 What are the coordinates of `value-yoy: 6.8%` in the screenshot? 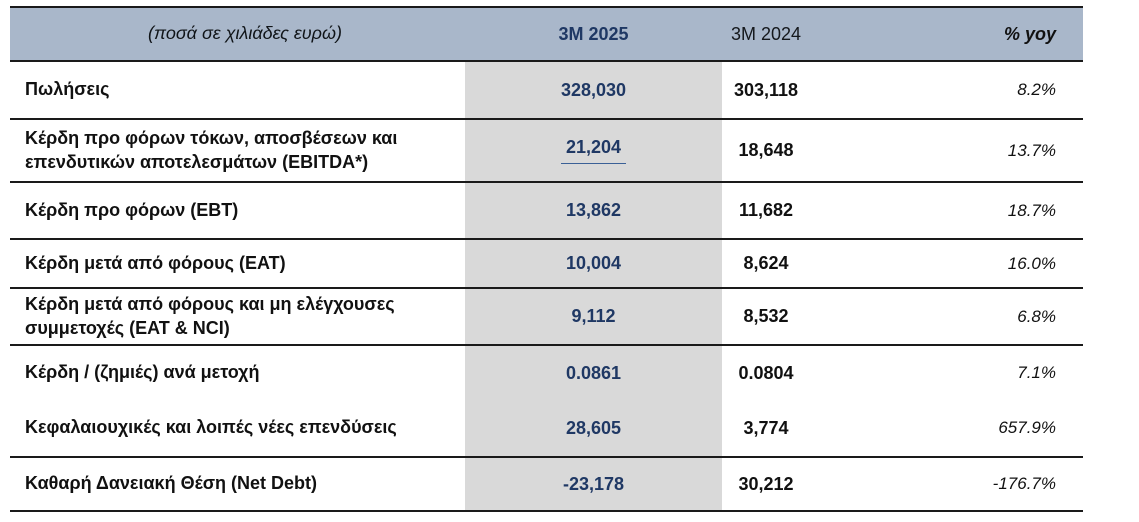 It's located at (1036, 316).